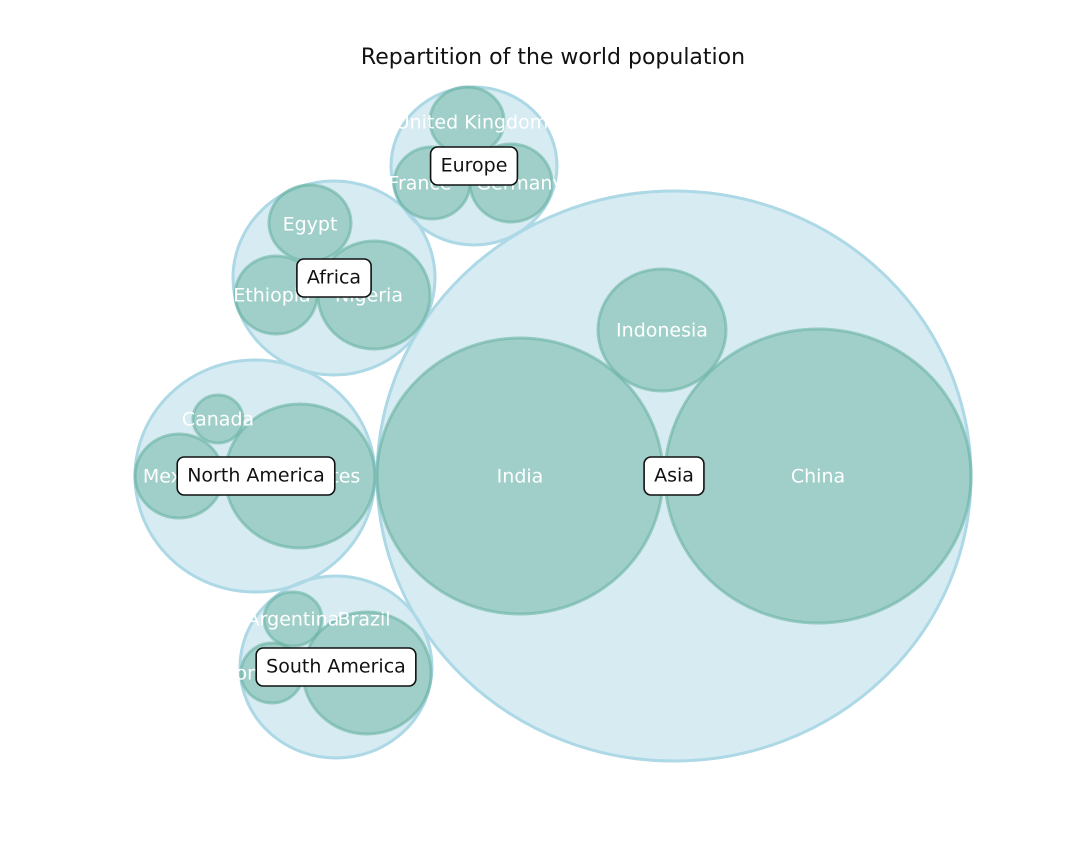 The image size is (1080, 862). I want to click on continent-label-north-america: North America, so click(256, 476).